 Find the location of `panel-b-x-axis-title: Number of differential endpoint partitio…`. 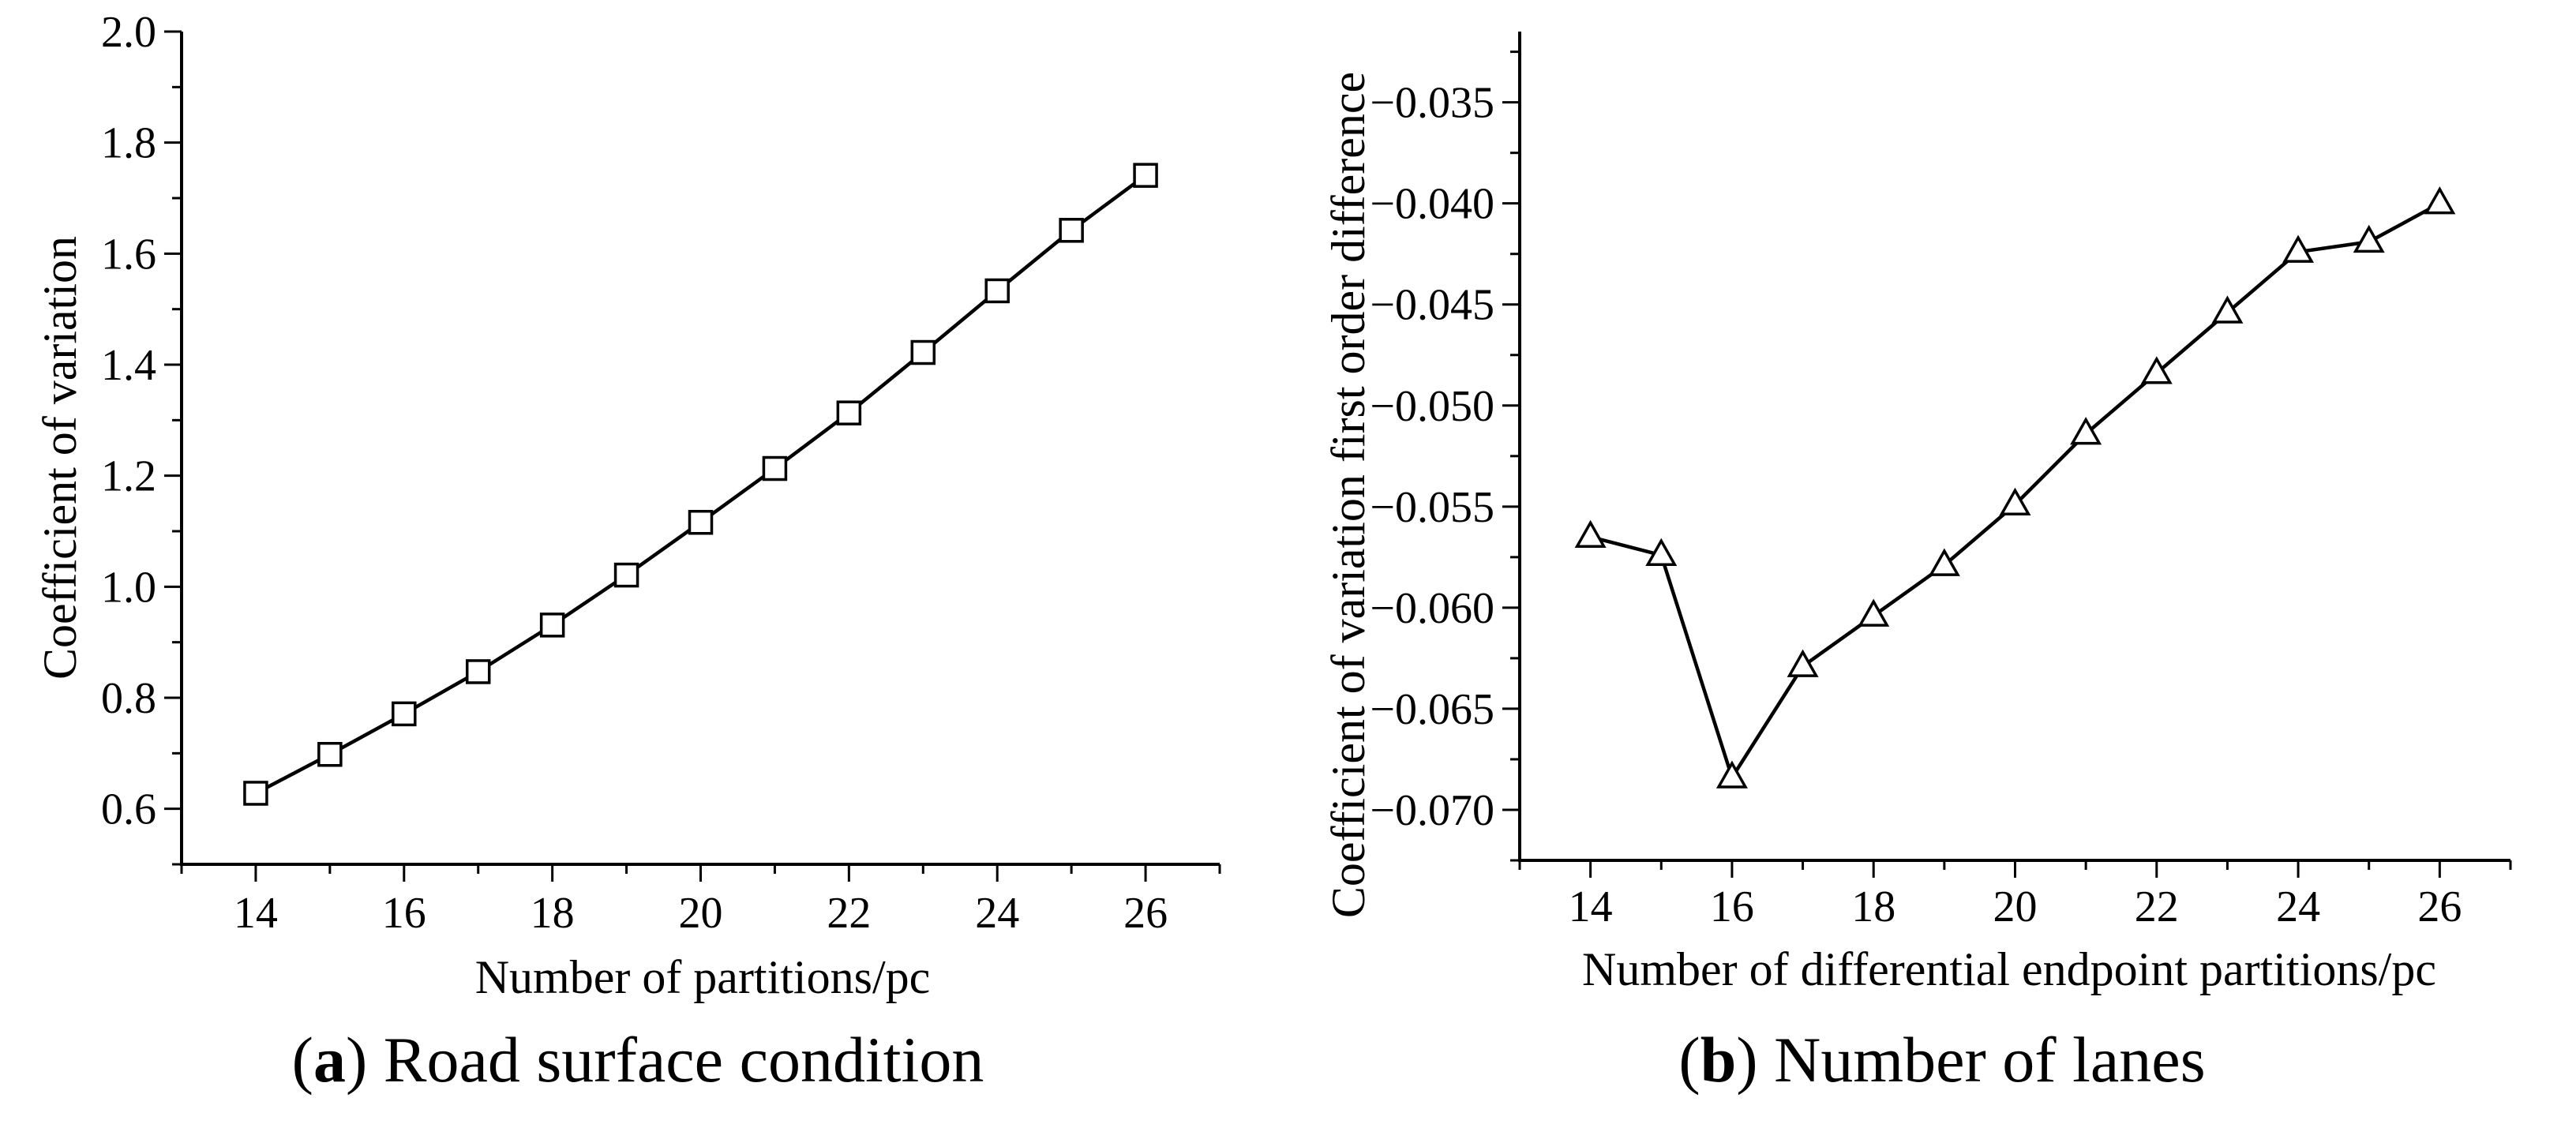

panel-b-x-axis-title: Number of differential endpoint partitio… is located at coordinates (2009, 969).